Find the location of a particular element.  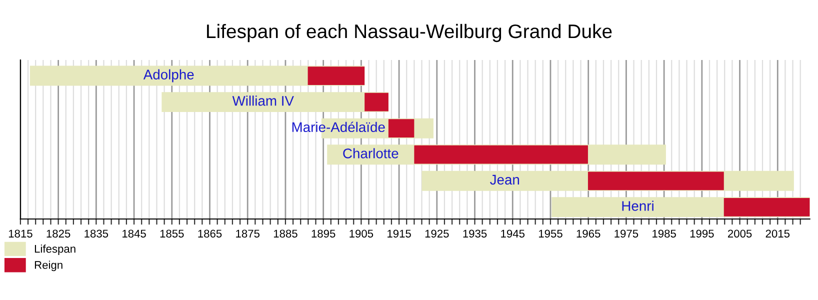

x-tick-label: 1875 is located at coordinates (248, 234).